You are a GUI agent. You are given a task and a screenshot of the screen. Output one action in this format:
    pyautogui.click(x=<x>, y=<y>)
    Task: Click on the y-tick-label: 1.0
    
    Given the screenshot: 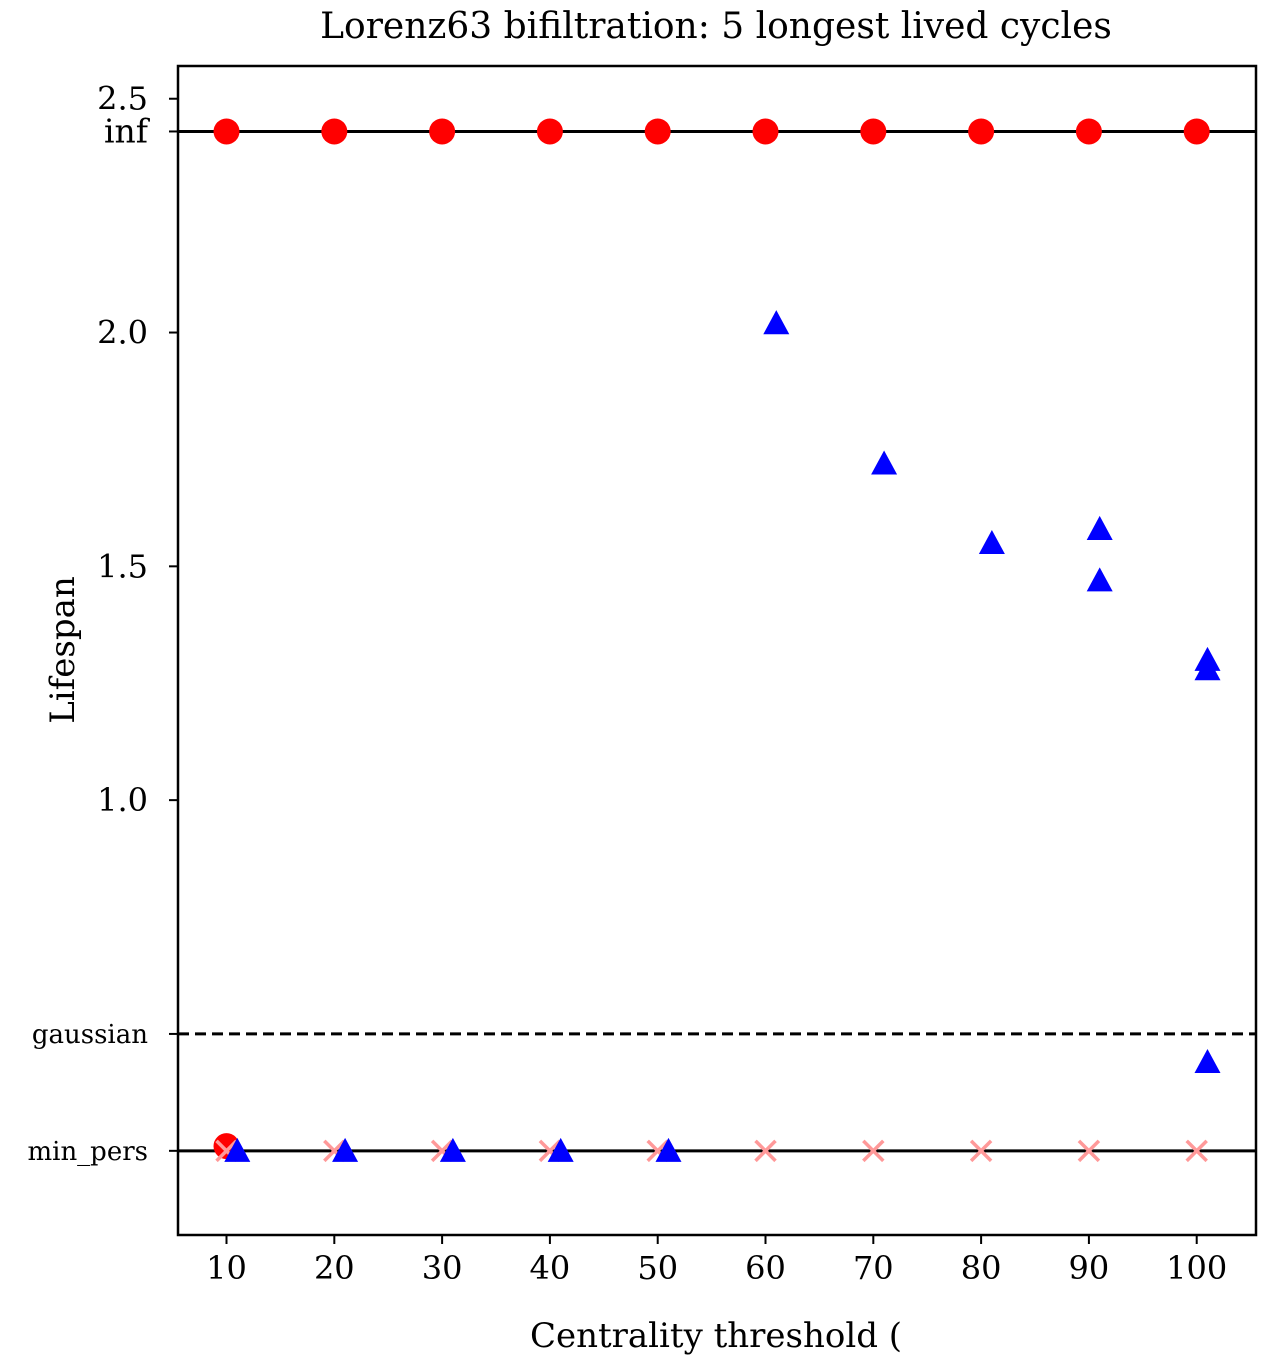 What is the action you would take?
    pyautogui.click(x=122, y=800)
    